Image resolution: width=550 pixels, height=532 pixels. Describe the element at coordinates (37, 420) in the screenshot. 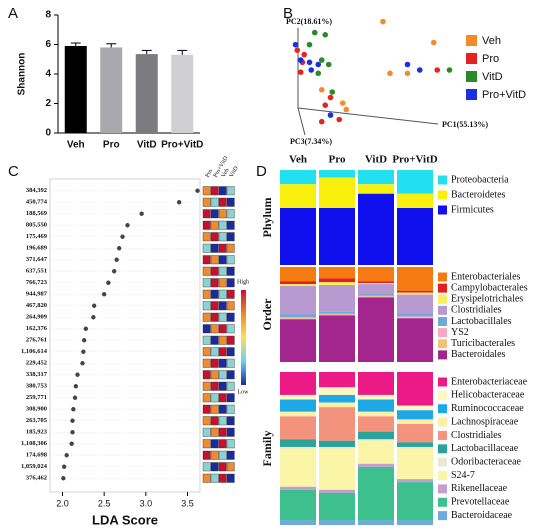

I see `category-label: 263,705` at that location.